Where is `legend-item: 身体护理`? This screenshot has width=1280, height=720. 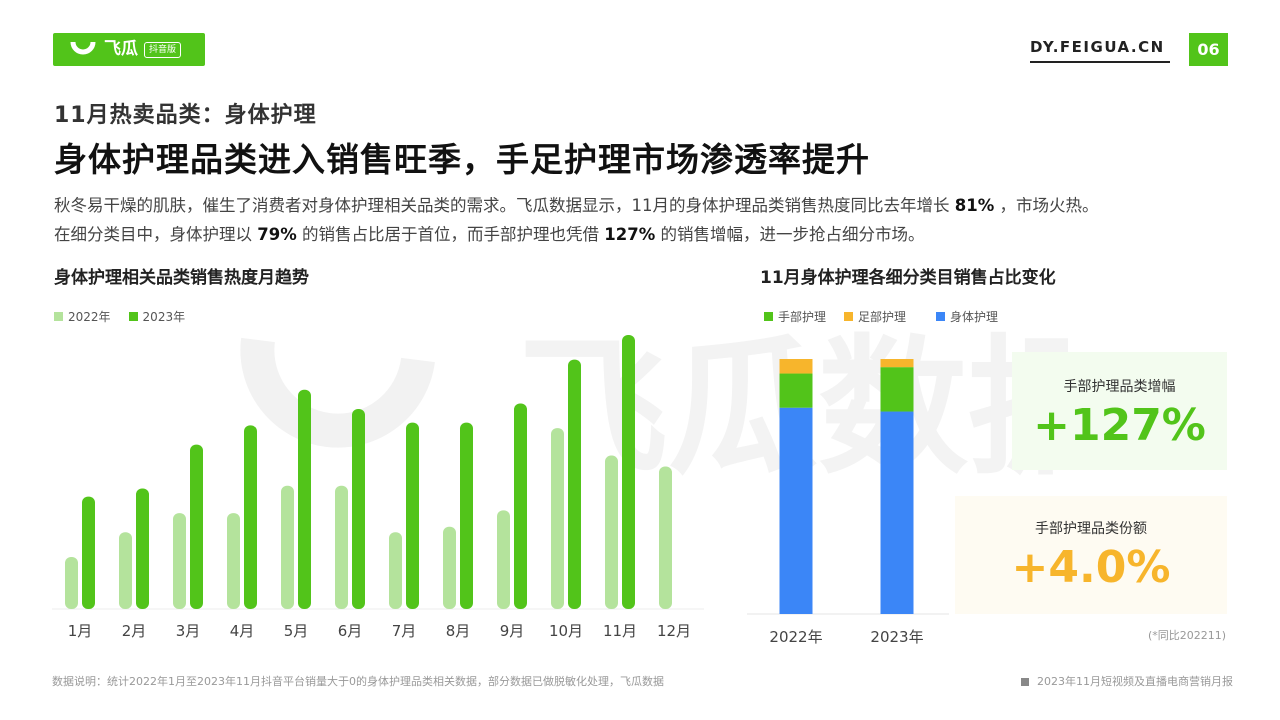
legend-item: 身体护理 is located at coordinates (967, 316).